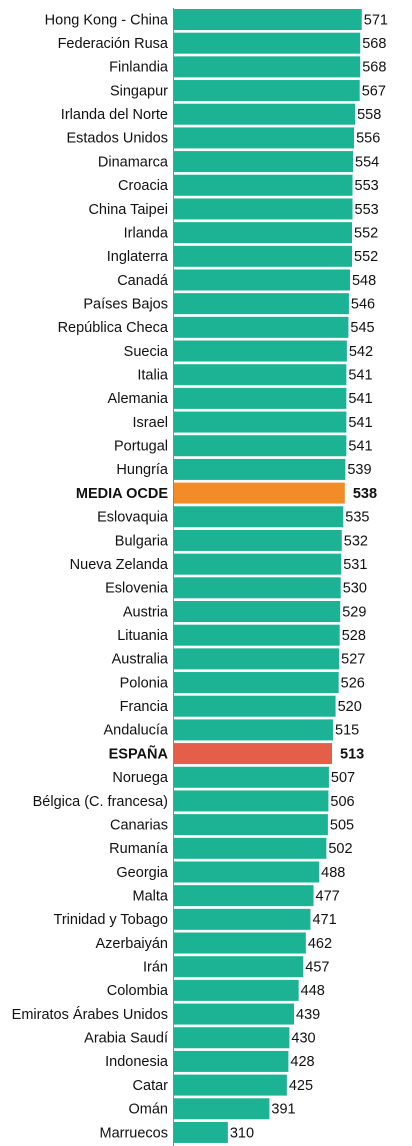 The image size is (412, 1146). What do you see at coordinates (369, 115) in the screenshot?
I see `value-label: 558` at bounding box center [369, 115].